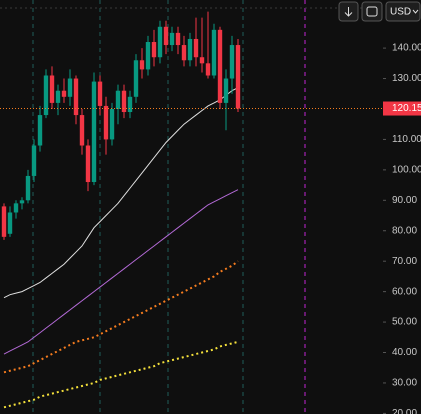  I want to click on price-axis, so click(402, 207).